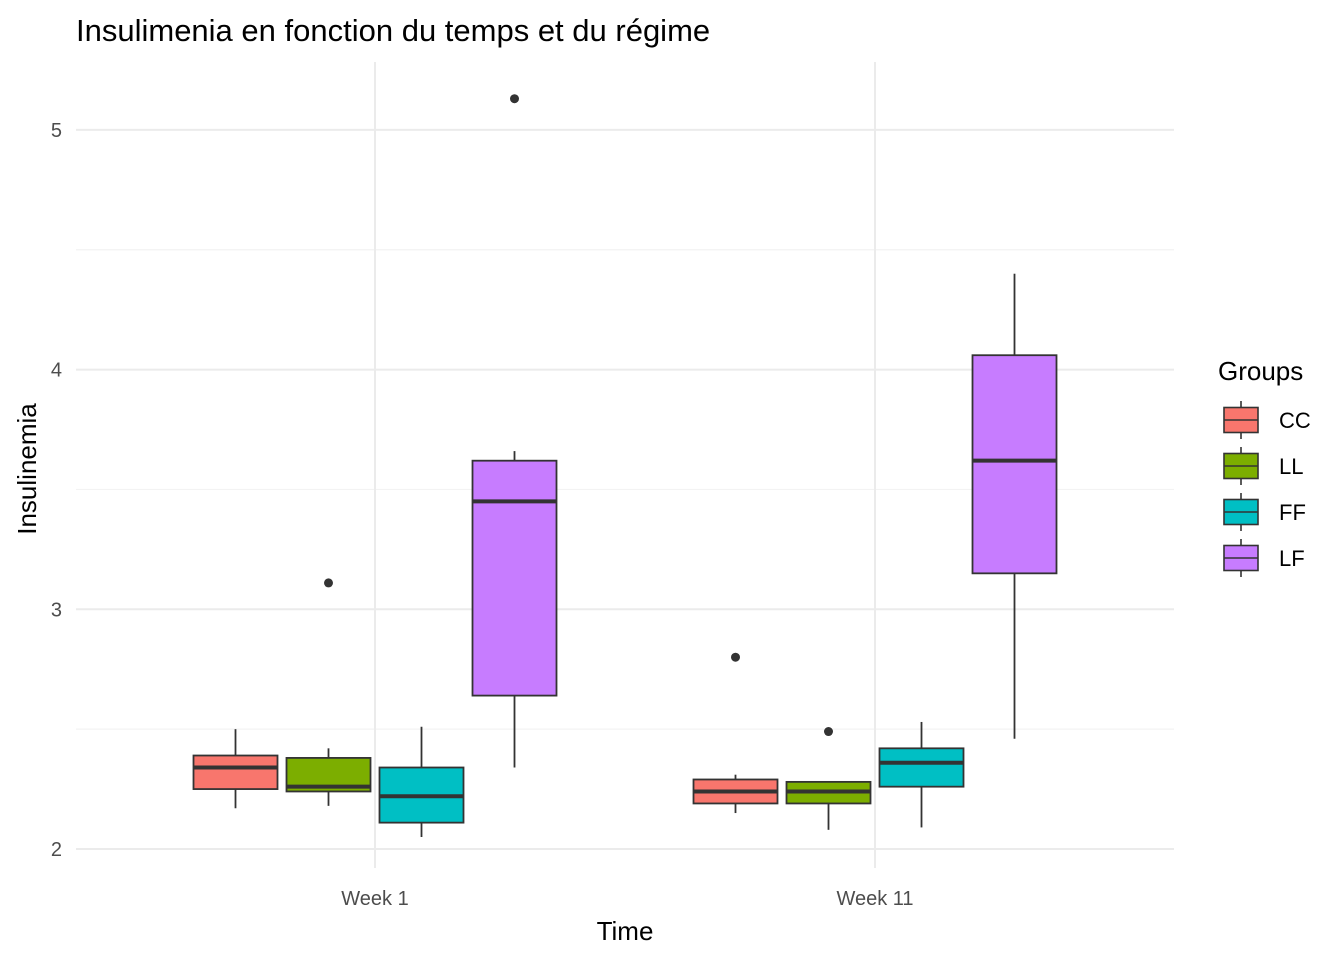  I want to click on y-tick-label: 2, so click(56, 850).